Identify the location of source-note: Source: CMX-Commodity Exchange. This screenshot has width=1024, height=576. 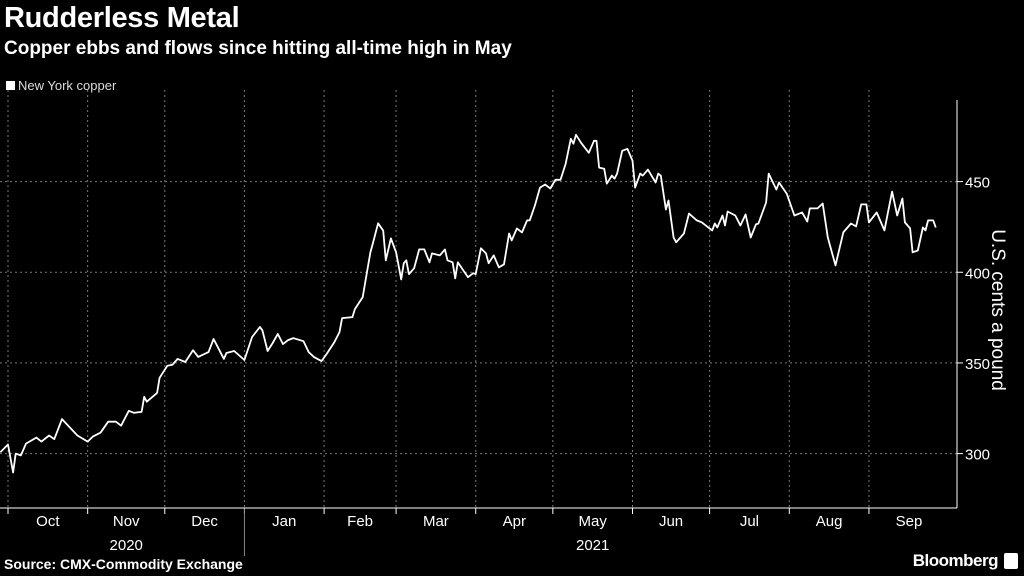
(123, 564).